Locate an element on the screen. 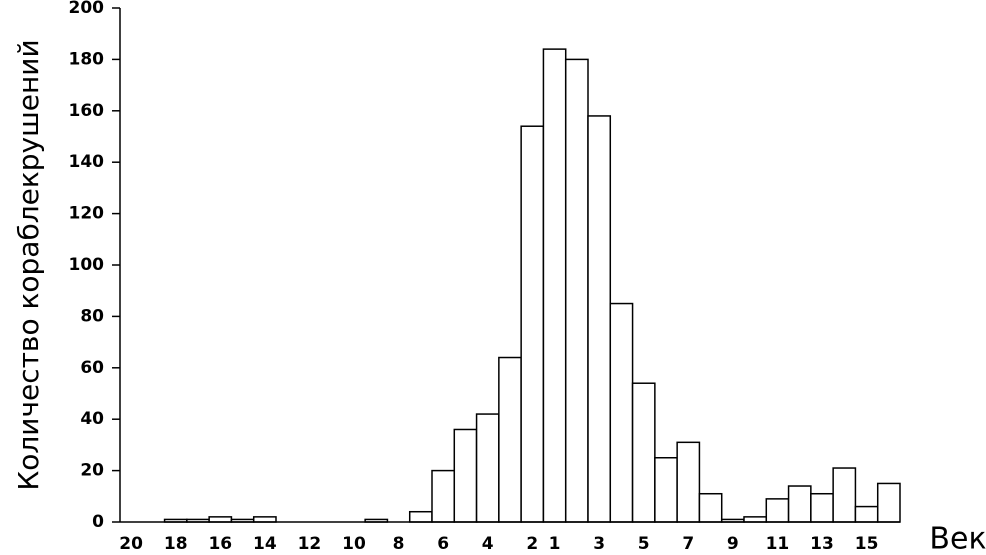  y-tick-label: 40 is located at coordinates (92, 419).